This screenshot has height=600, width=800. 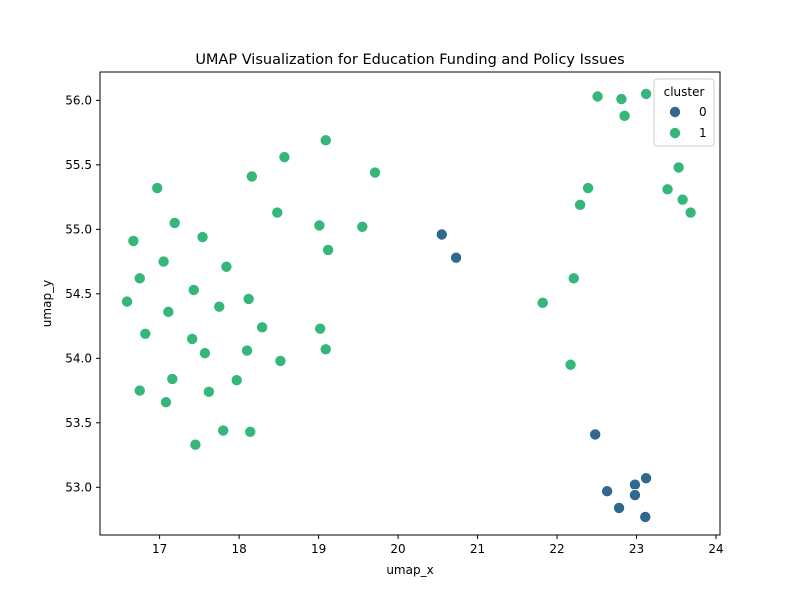 I want to click on x-tick-label: 22, so click(x=556, y=549).